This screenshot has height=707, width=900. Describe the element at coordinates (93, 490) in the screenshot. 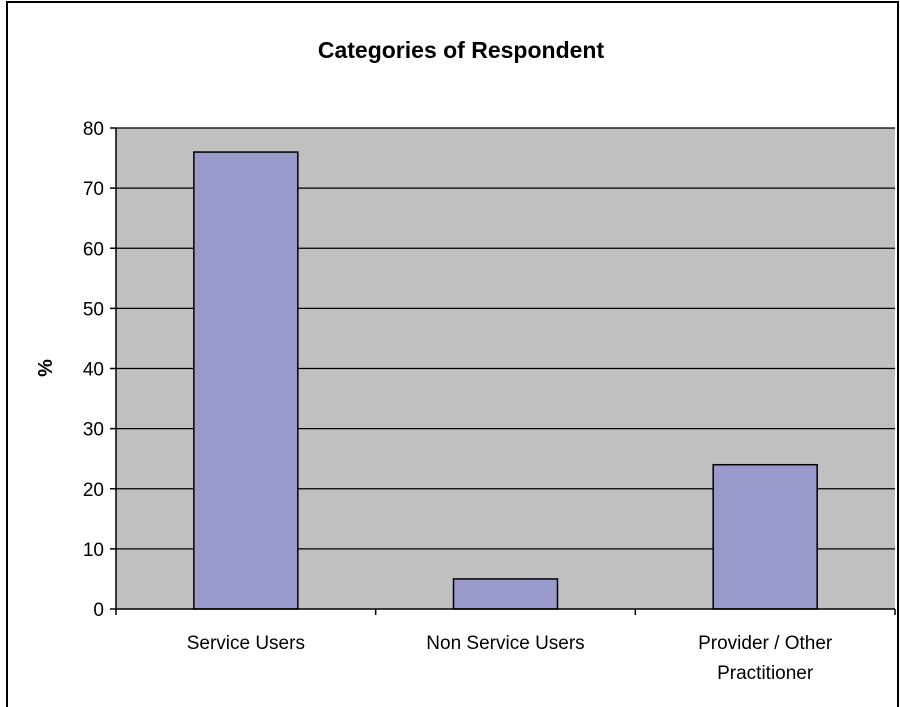

I see `y-tick-label: 20` at that location.